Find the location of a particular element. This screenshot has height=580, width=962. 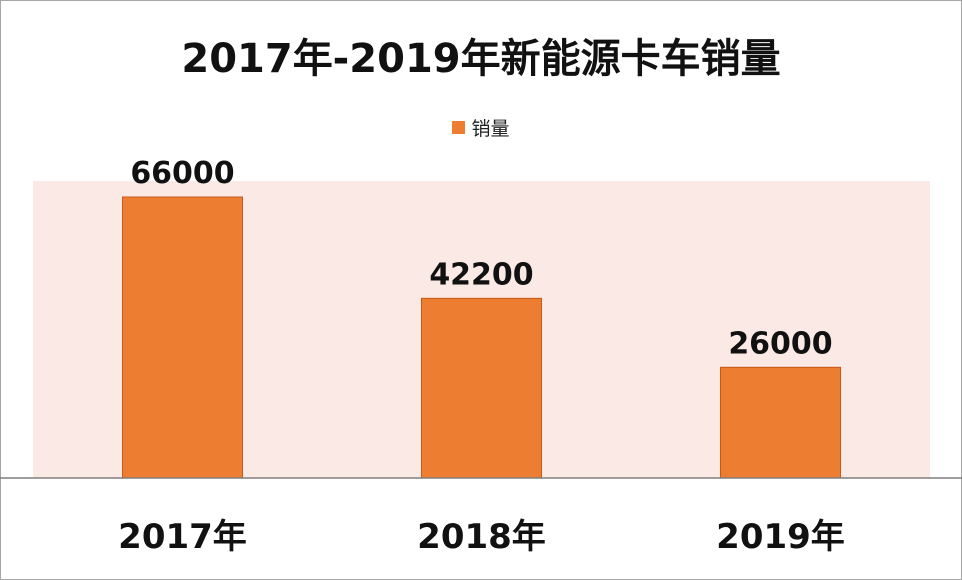

legend: 销量 is located at coordinates (481, 127).